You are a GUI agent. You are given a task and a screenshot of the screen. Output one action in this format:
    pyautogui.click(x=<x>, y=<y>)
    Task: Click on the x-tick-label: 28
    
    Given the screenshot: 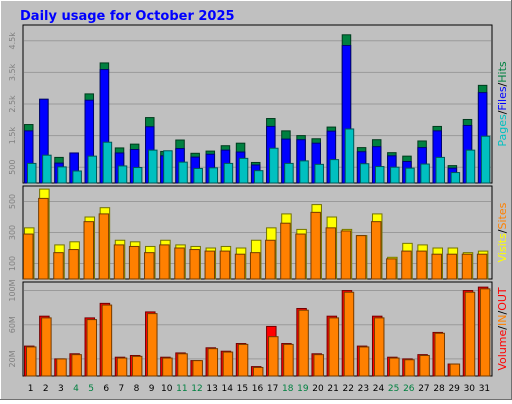 What is the action you would take?
    pyautogui.click(x=439, y=389)
    